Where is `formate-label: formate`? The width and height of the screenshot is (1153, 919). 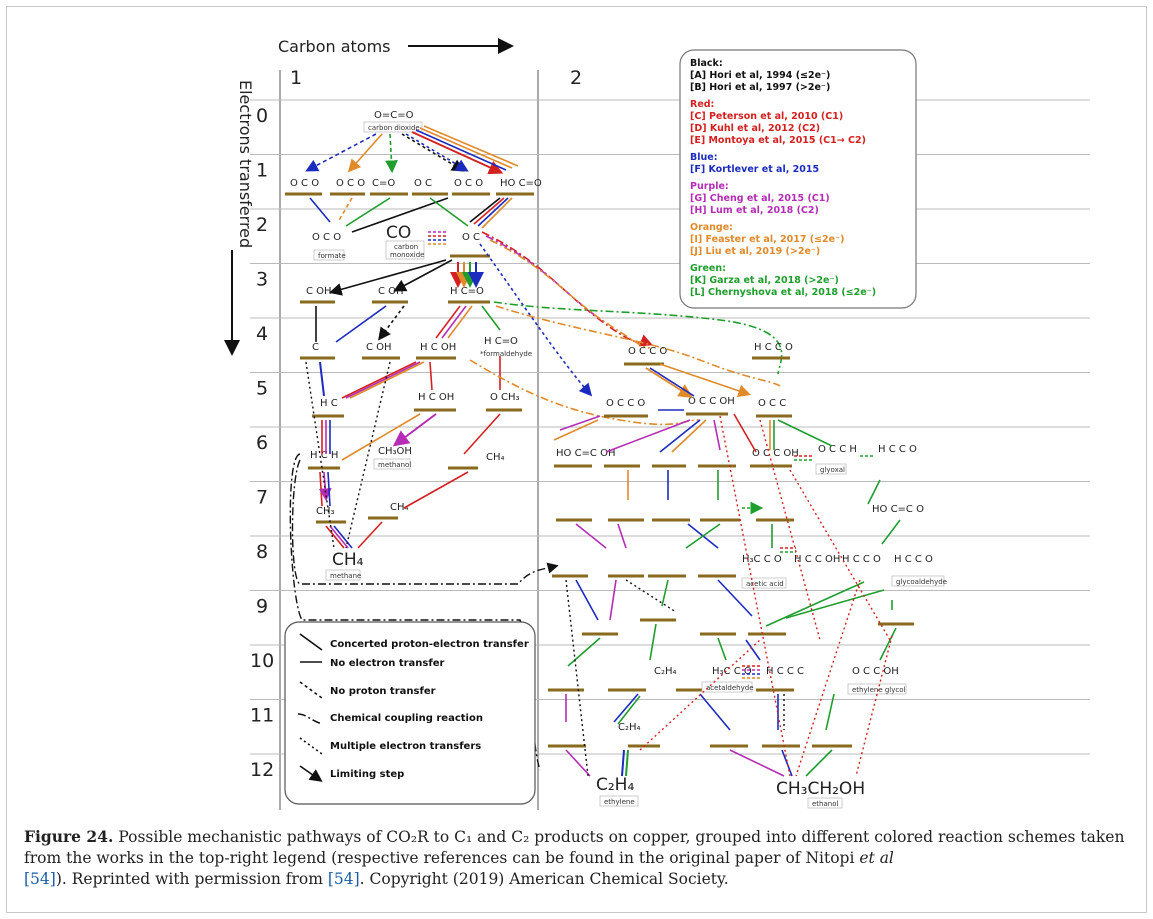
formate-label: formate is located at coordinates (332, 256).